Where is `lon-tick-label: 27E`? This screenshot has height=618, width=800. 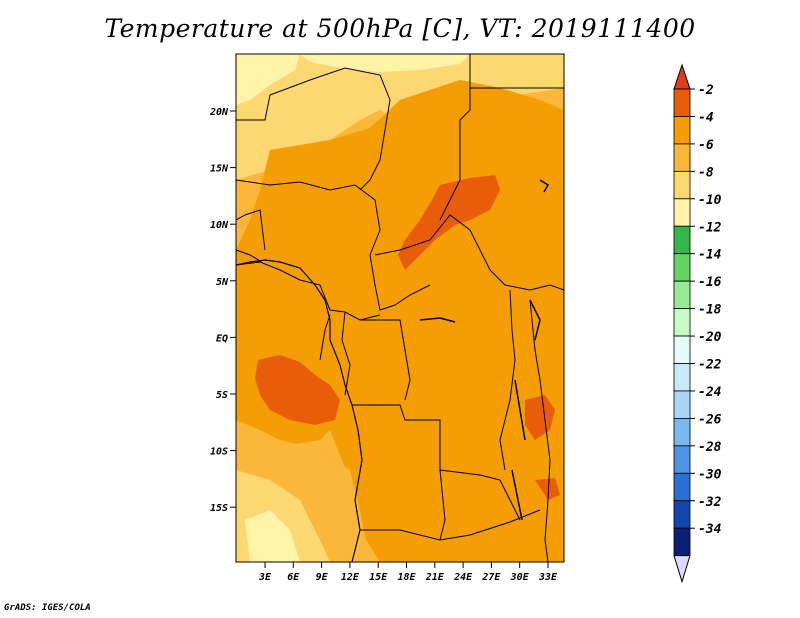 lon-tick-label: 27E is located at coordinates (491, 577).